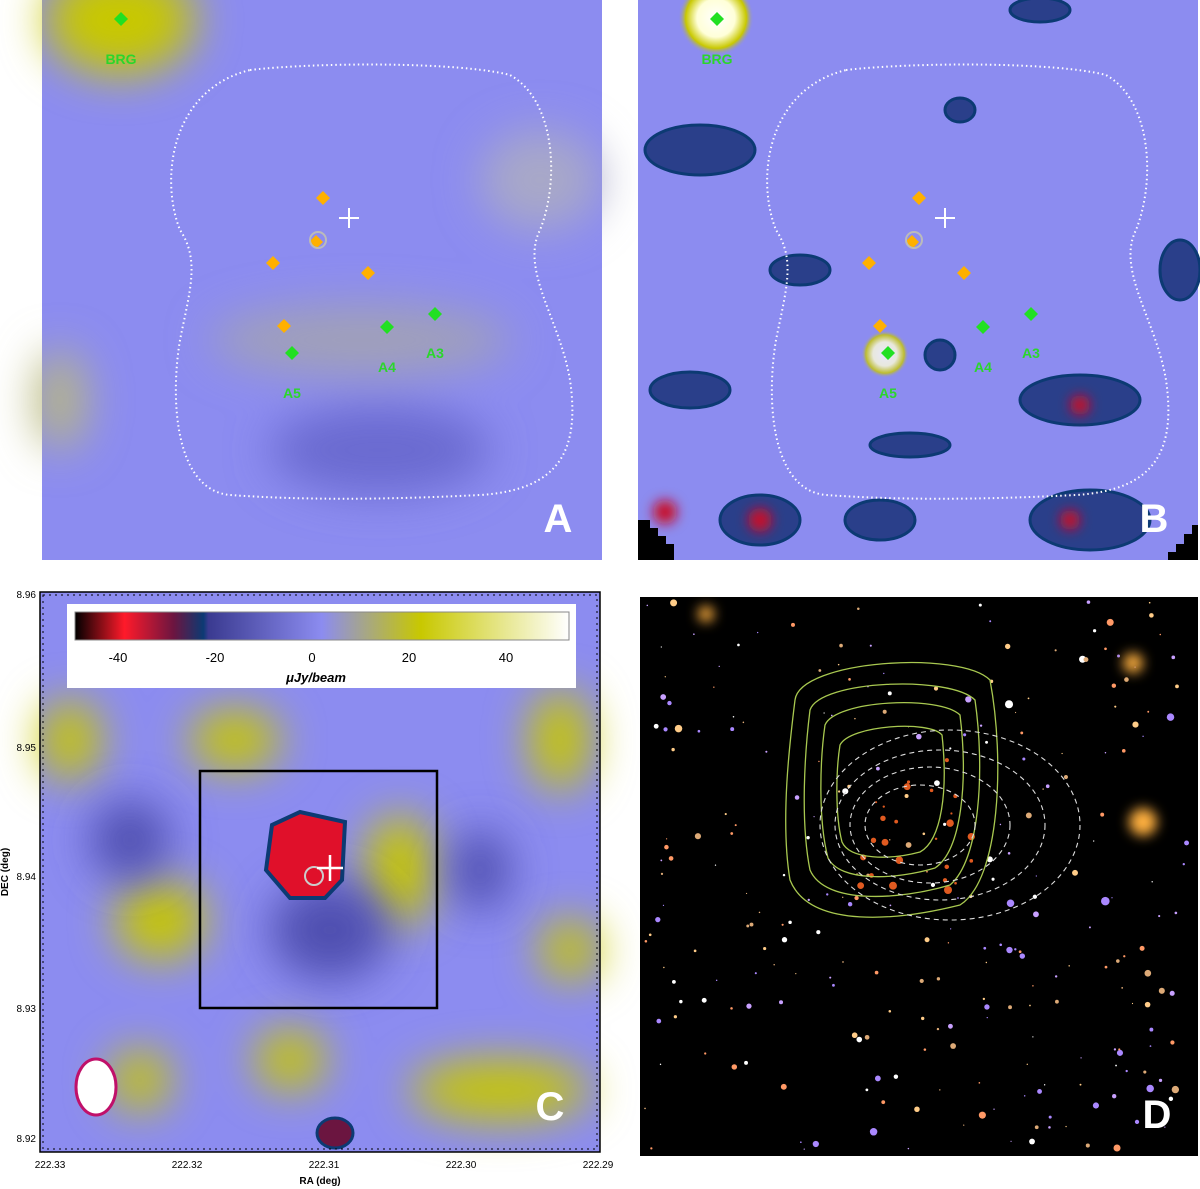 This screenshot has height=1189, width=1200. I want to click on colorbar-tick-label: -40, so click(118, 657).